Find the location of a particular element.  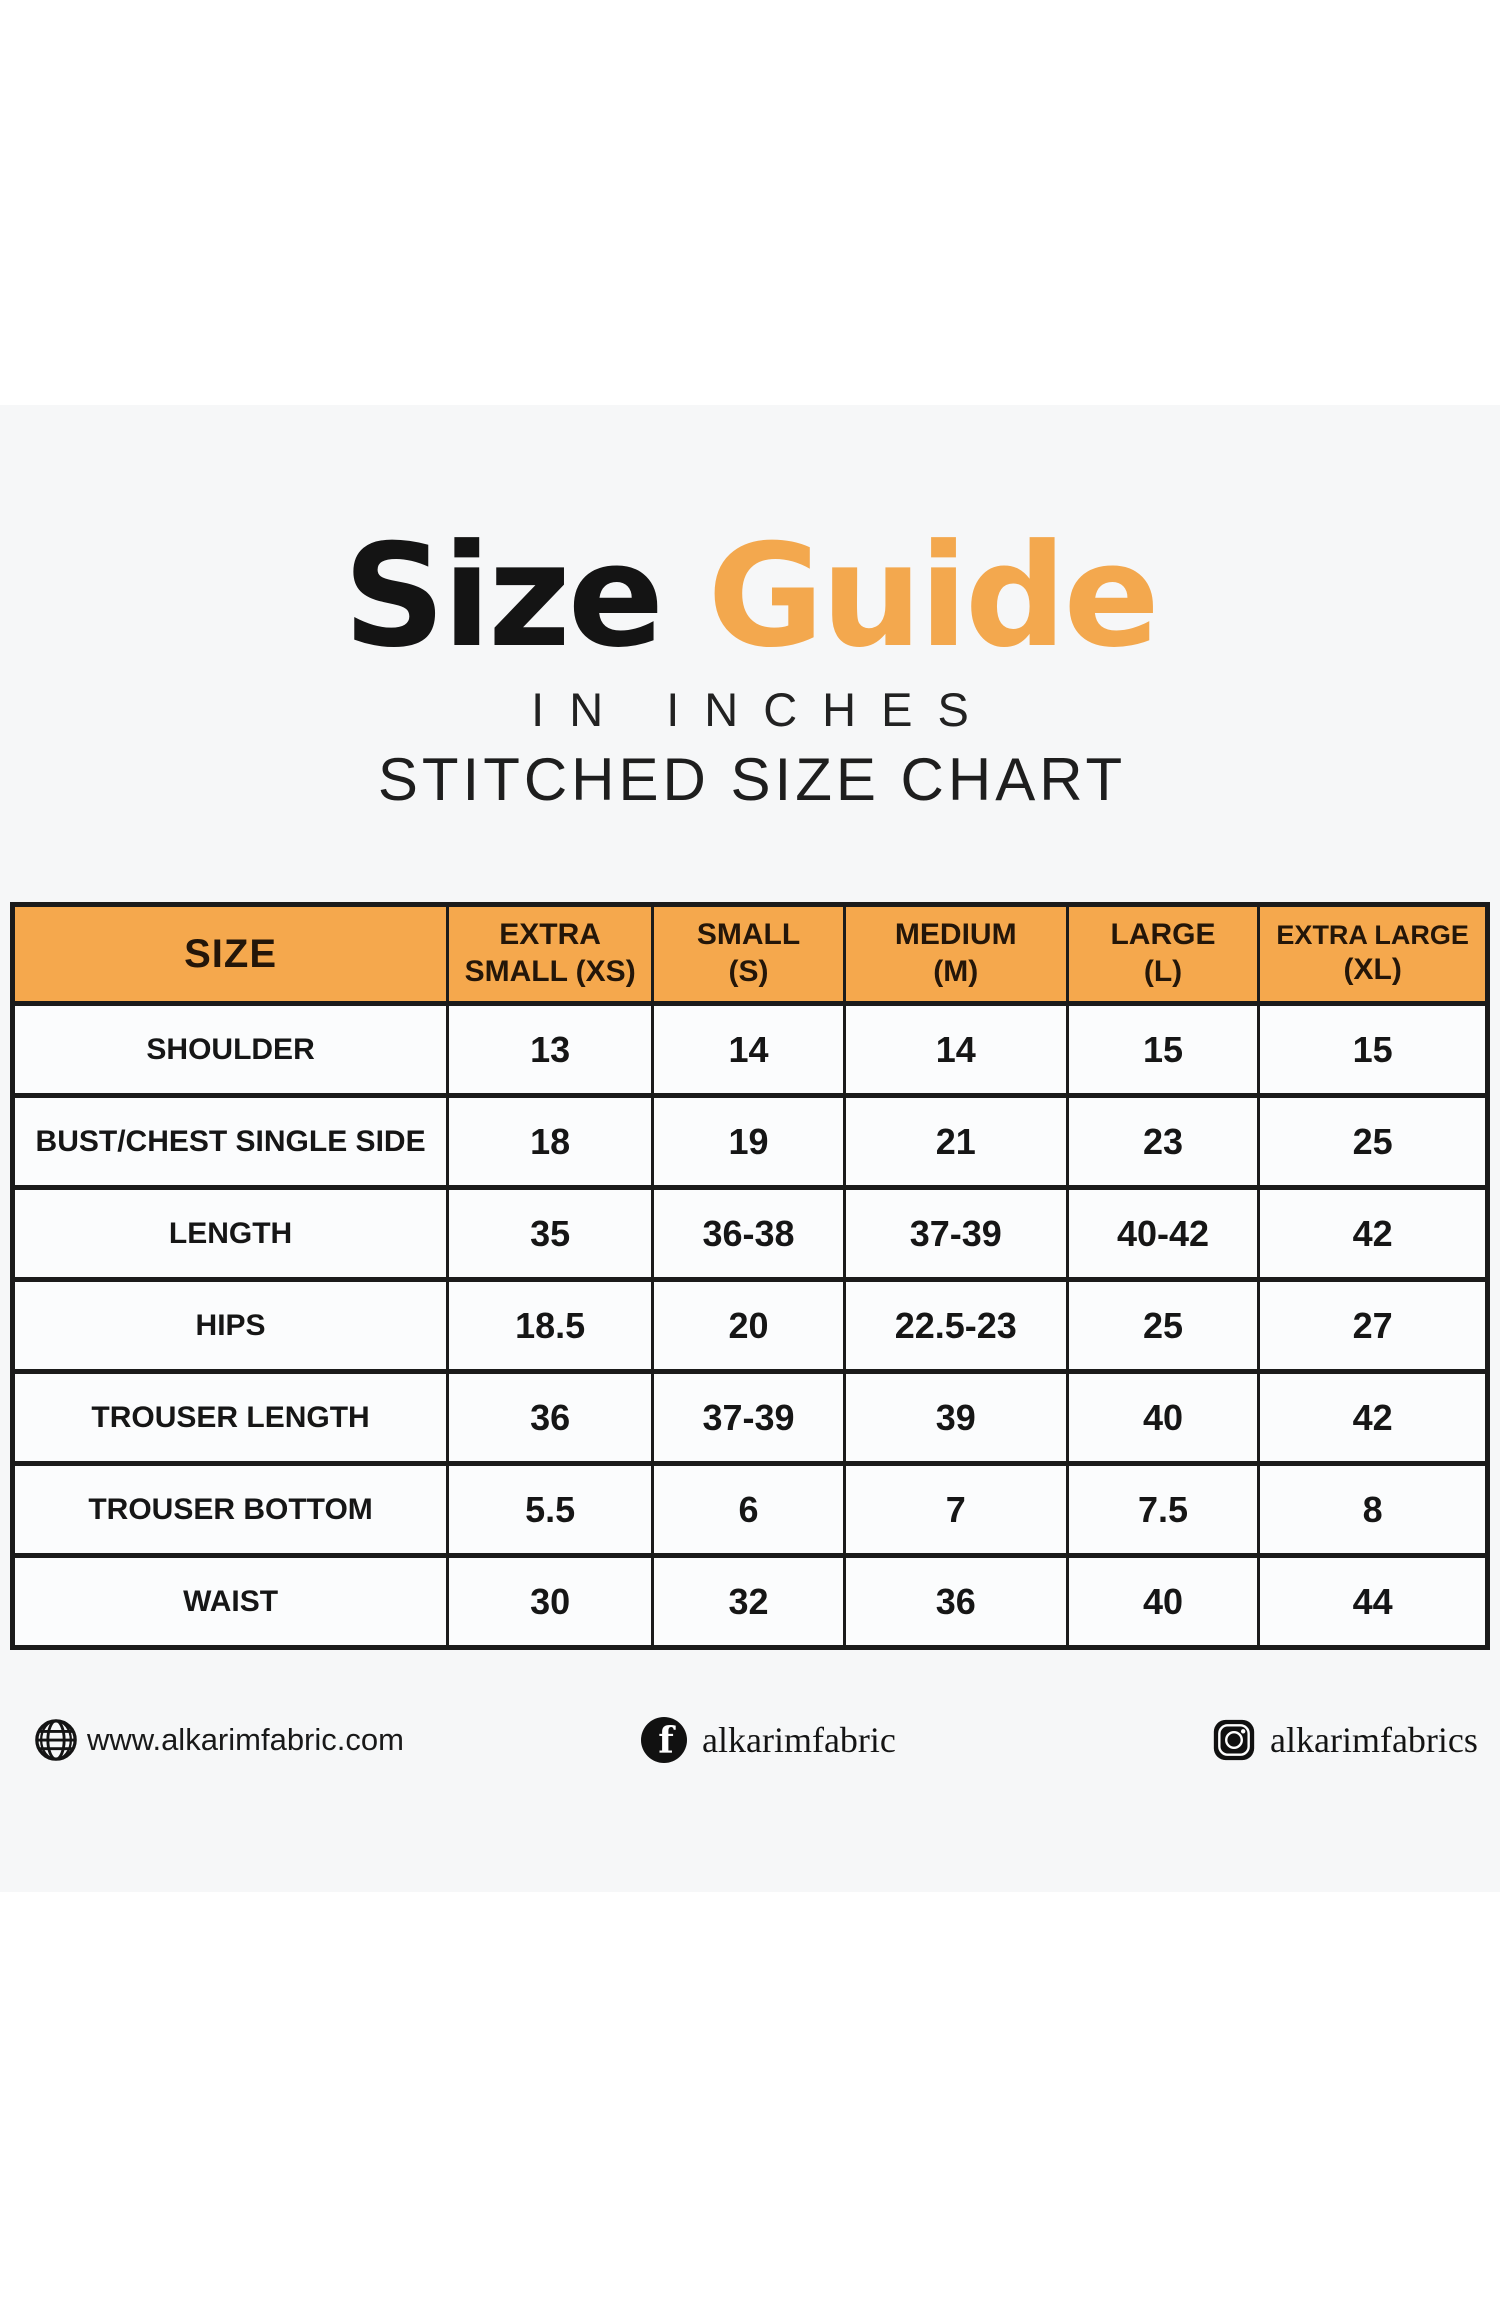

table-cell: 21 is located at coordinates (955, 1141).